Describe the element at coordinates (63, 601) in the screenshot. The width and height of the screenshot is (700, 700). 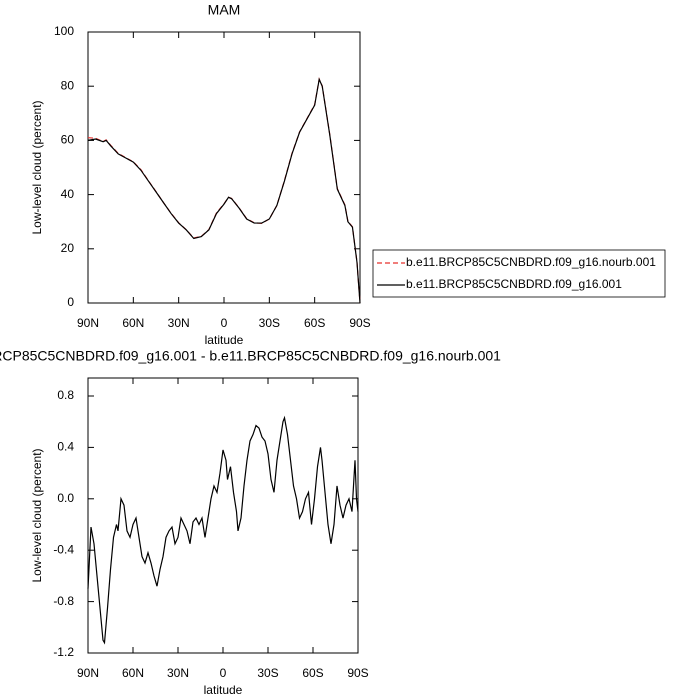
I see `y-tick-label: -0.8` at that location.